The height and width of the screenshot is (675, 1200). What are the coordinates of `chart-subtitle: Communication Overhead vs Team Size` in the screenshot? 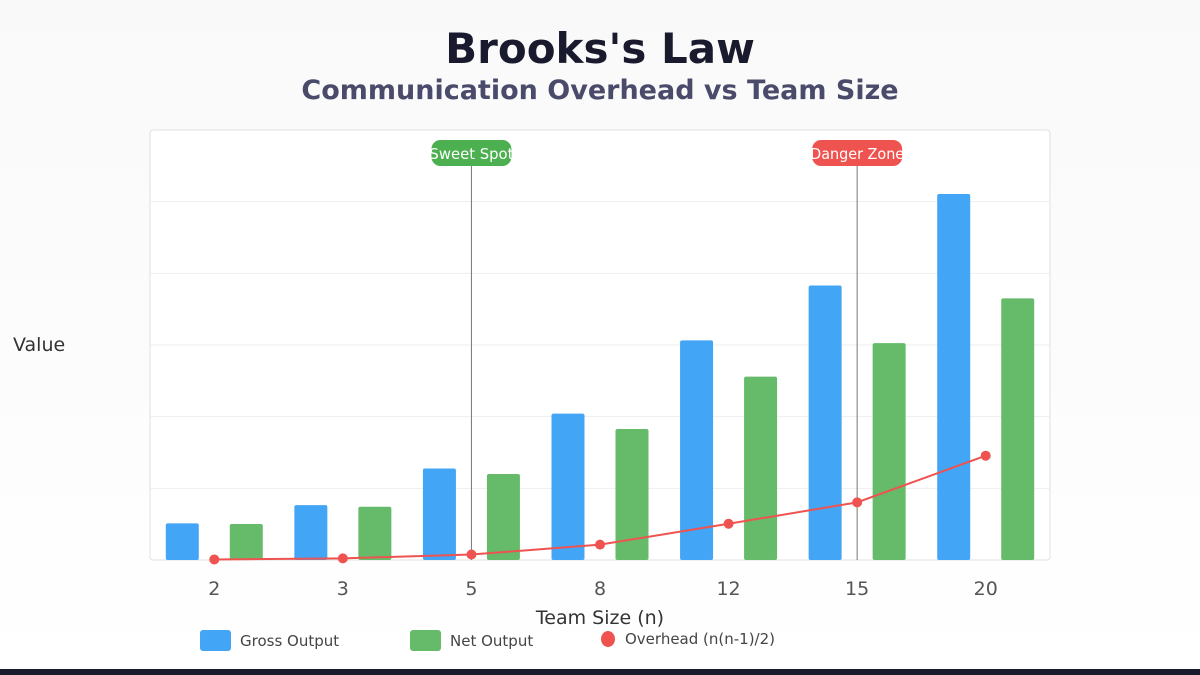 It's located at (600, 90).